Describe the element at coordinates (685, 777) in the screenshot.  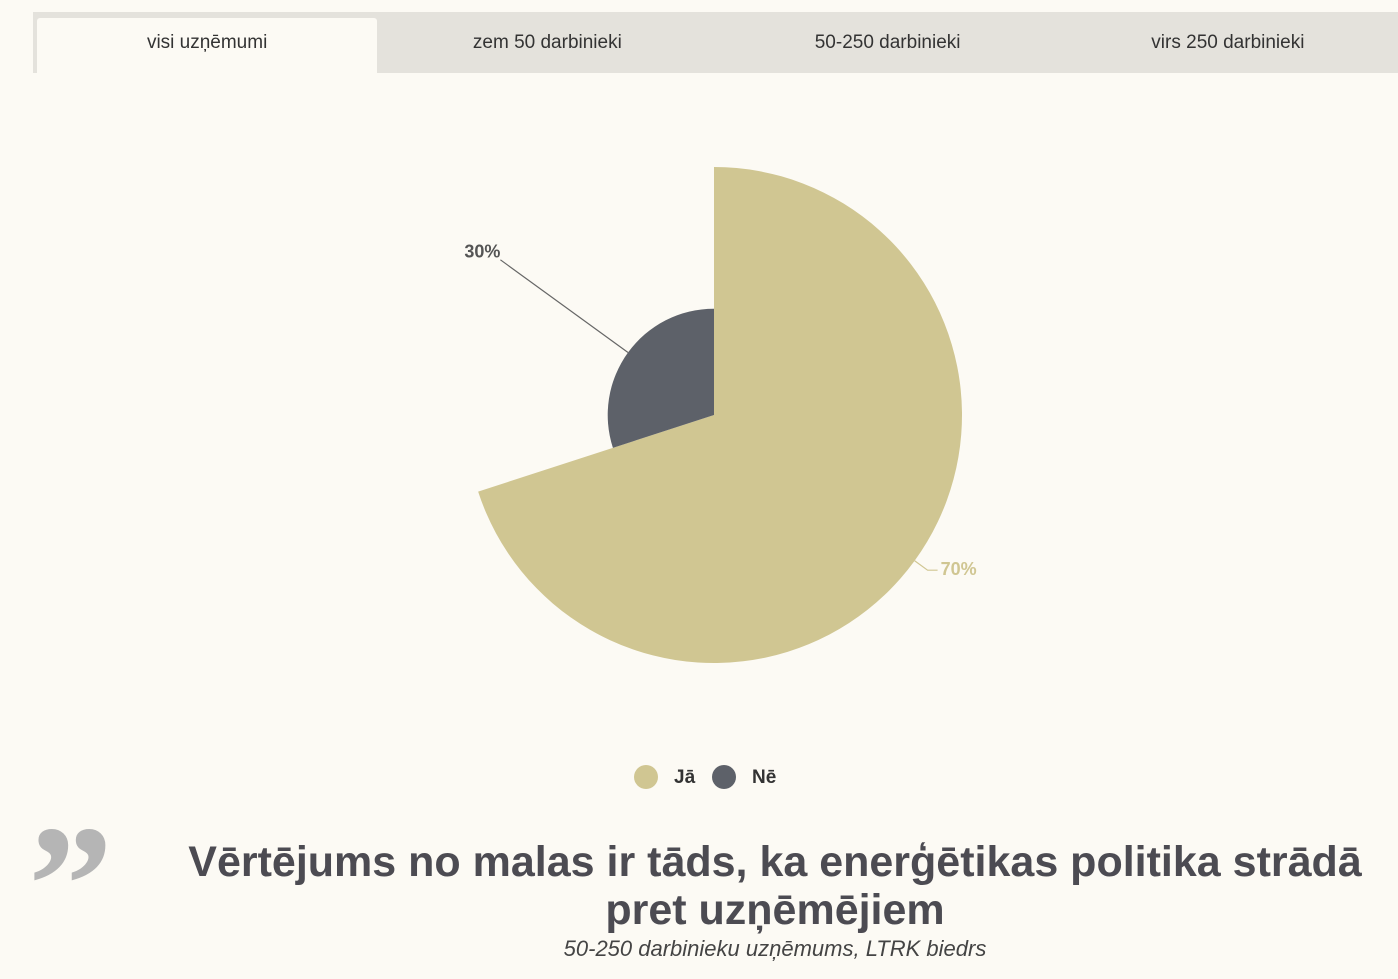
I see `legend-label: Jā` at that location.